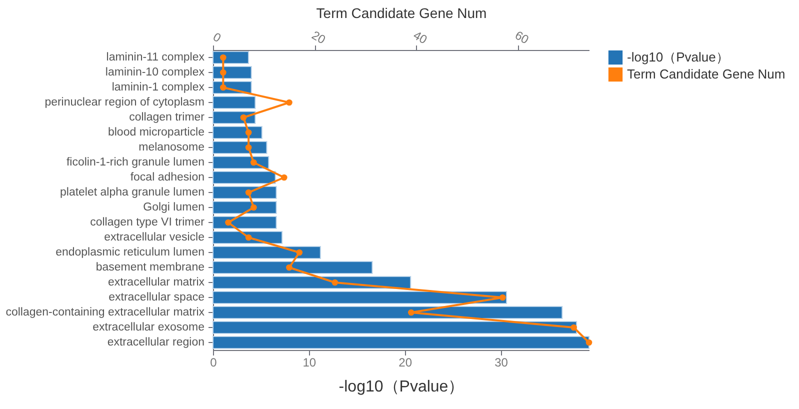 The height and width of the screenshot is (409, 799). Describe the element at coordinates (217, 38) in the screenshot. I see `x2-tick-label: 0` at that location.